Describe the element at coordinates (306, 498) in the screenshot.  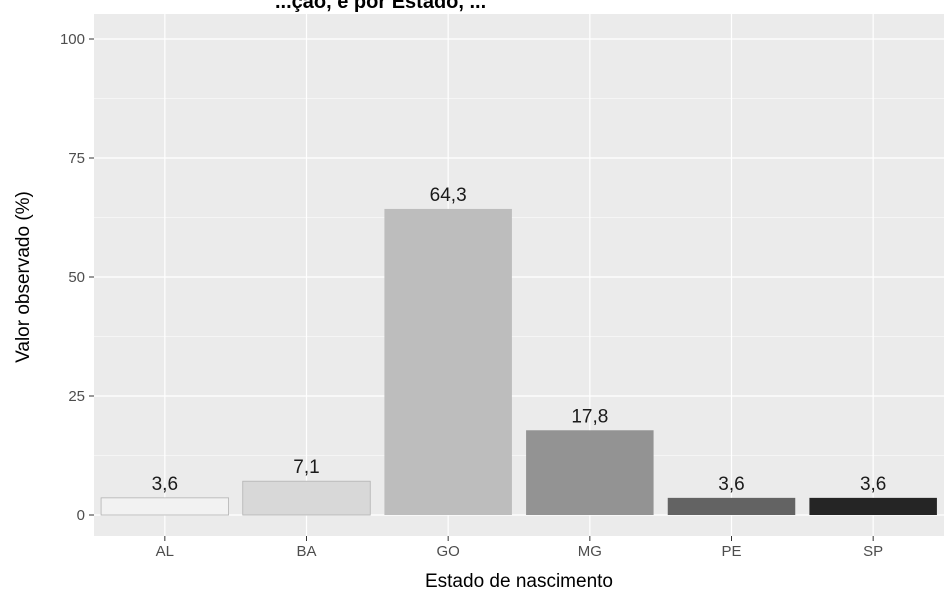
I see `bar-ba` at that location.